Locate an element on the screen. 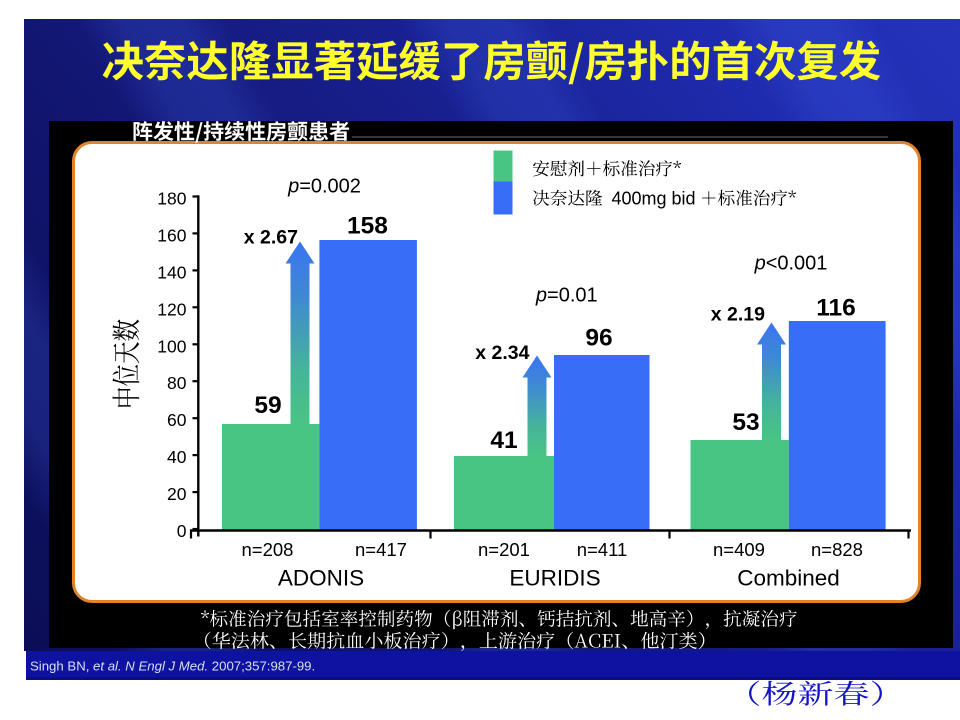  svg-text: p=0.01 is located at coordinates (566, 296).